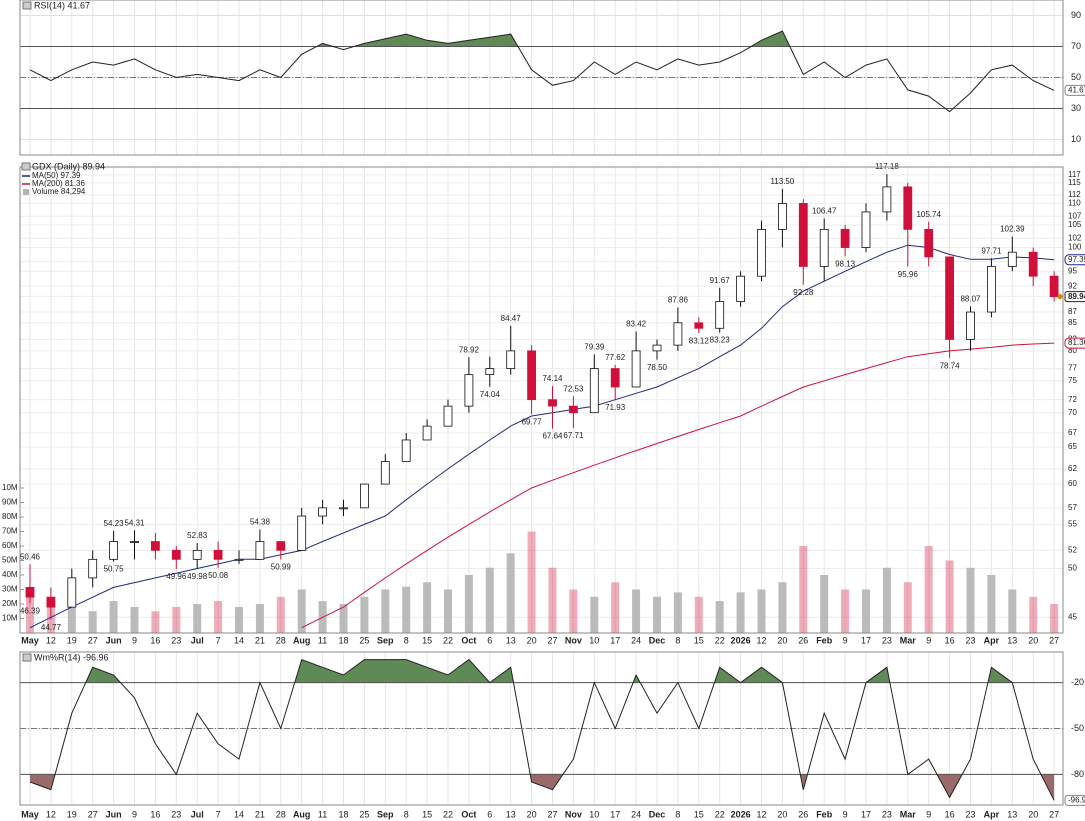  Describe the element at coordinates (56, 175) in the screenshot. I see `legend-label: MA(50) 97.39` at that location.